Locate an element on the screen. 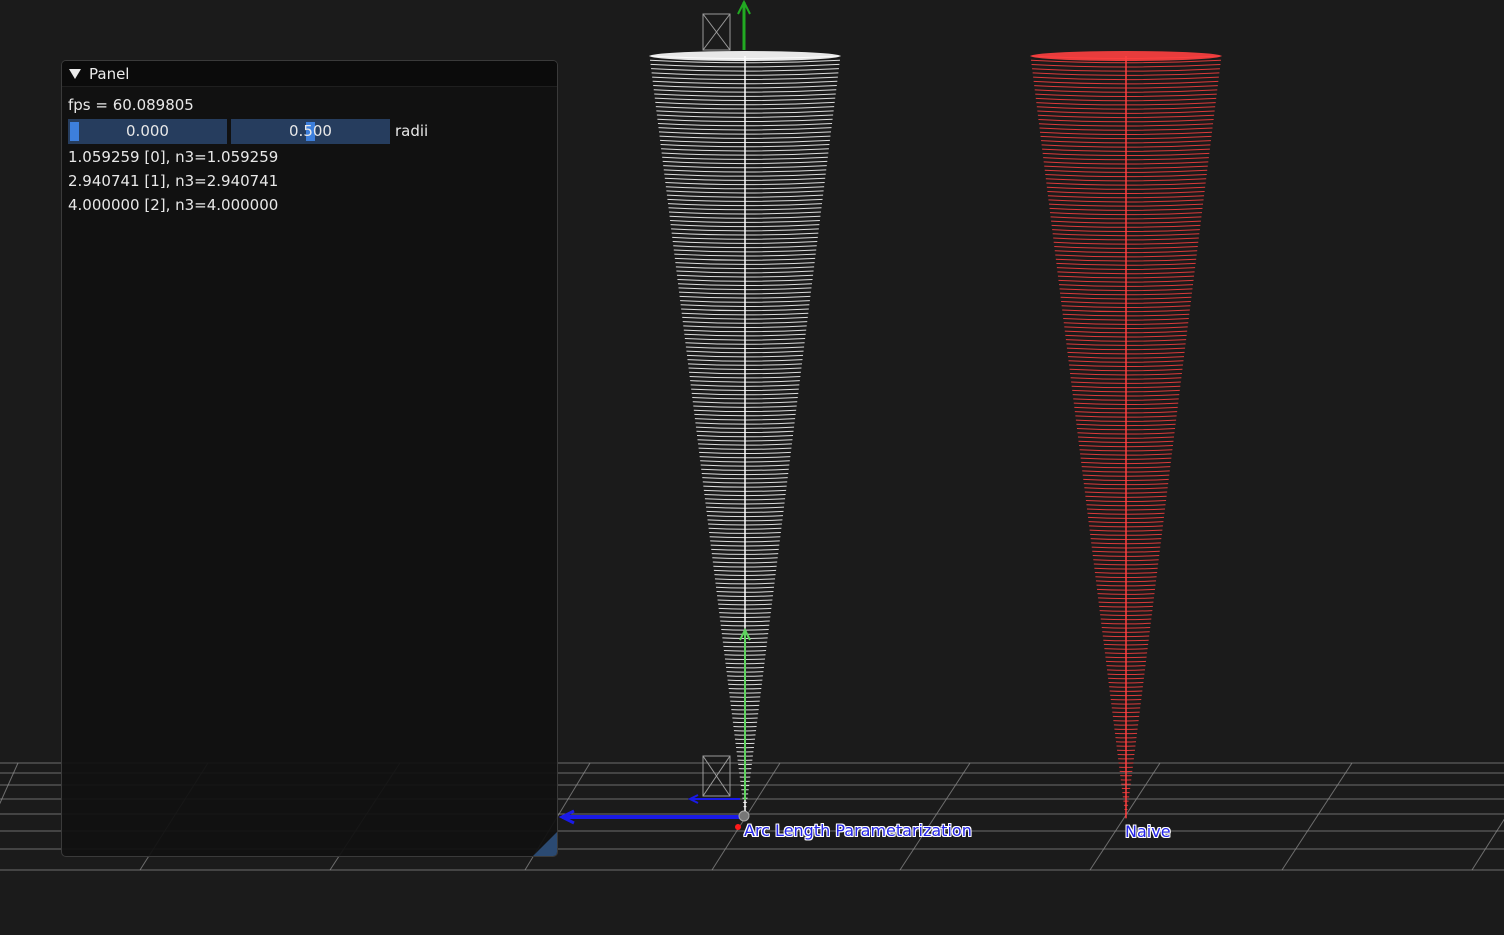 The width and height of the screenshot is (1504, 935). z-axis-dot is located at coordinates (738, 827).